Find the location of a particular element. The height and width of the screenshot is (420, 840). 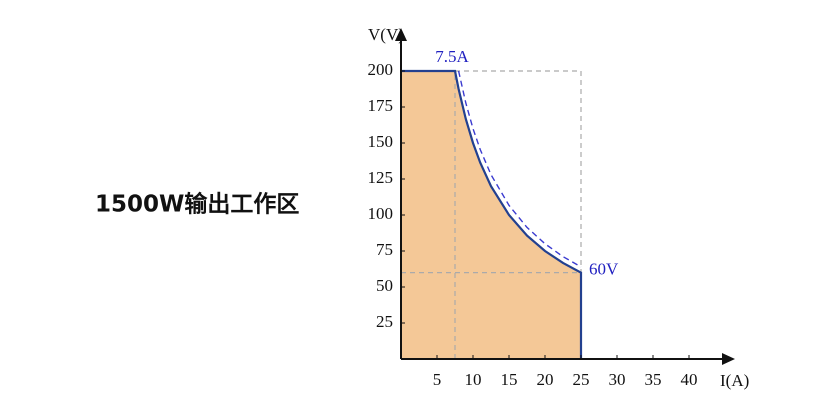

y-tick-label: 175 is located at coordinates (381, 105).